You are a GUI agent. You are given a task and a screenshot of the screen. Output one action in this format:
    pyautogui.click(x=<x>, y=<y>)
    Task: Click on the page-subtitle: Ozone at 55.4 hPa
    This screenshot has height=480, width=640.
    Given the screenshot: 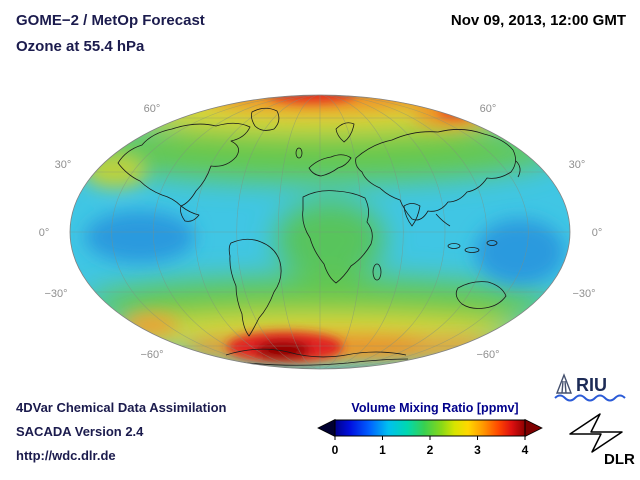 What is the action you would take?
    pyautogui.click(x=80, y=46)
    